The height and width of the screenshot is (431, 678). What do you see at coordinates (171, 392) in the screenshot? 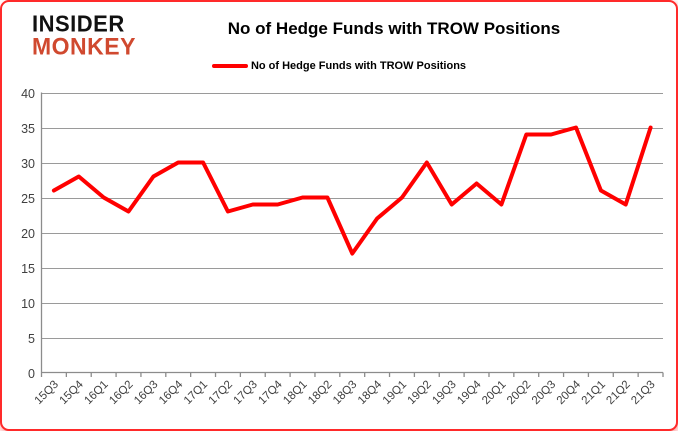
I see `x-axis-tick-label: 16Q4` at bounding box center [171, 392].